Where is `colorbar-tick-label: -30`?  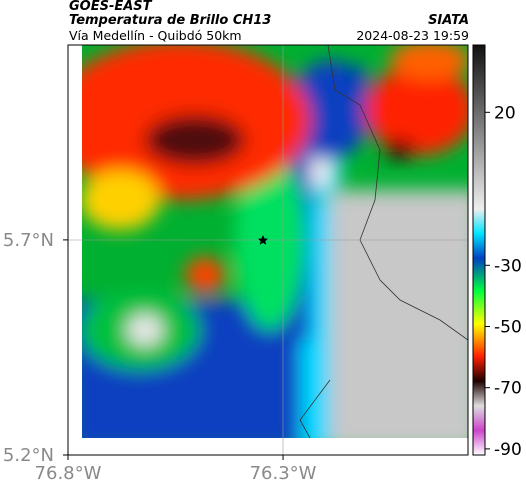
colorbar-tick-label: -30 is located at coordinates (508, 266).